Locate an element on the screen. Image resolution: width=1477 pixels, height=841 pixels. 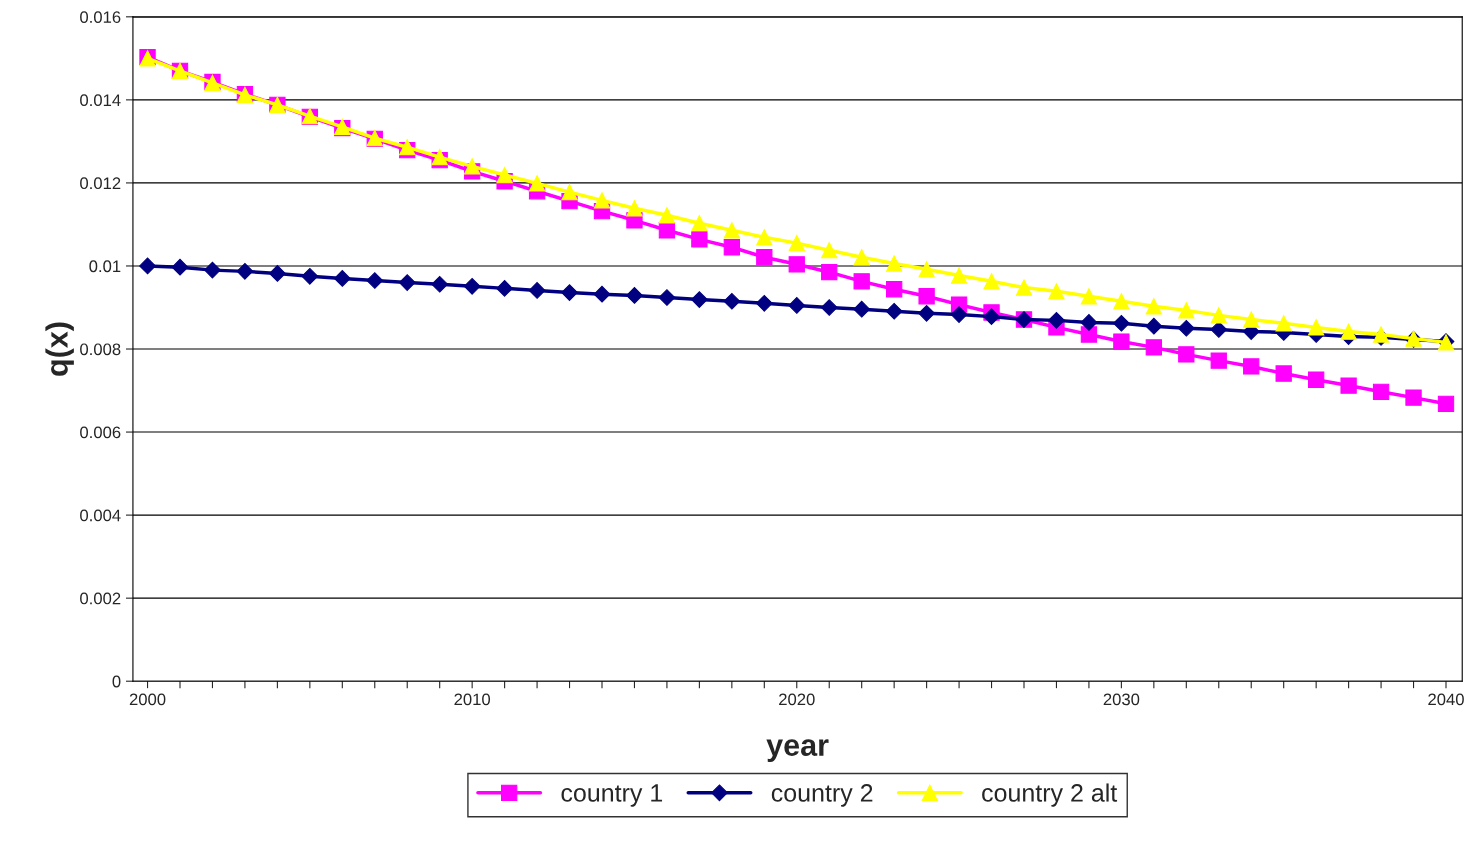
x-axis-title: year is located at coordinates (797, 751).